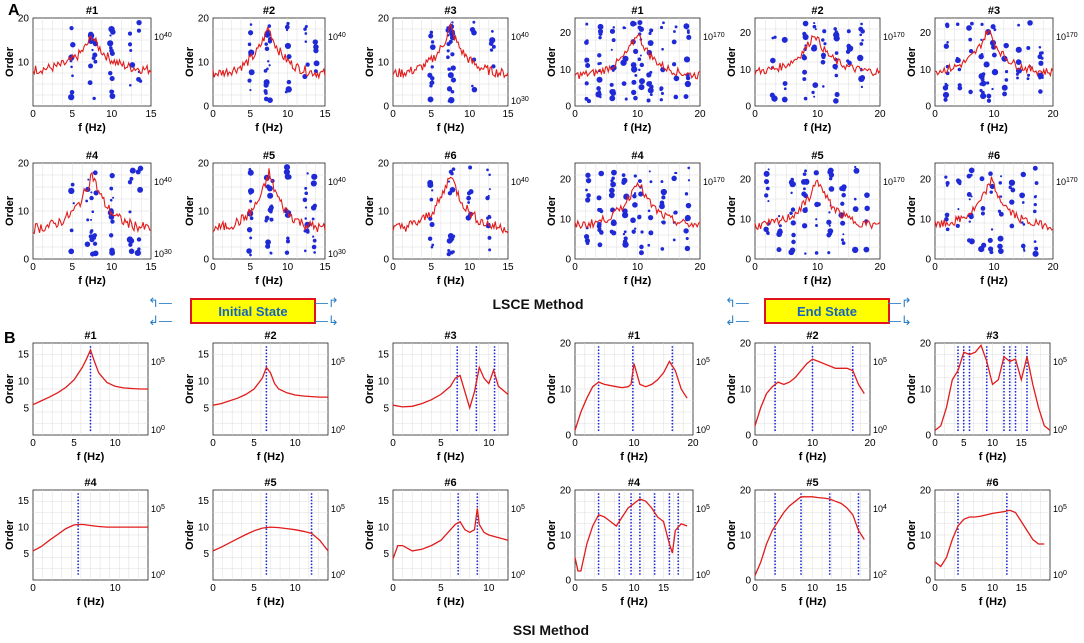 This screenshot has height=643, width=1084. I want to click on spectrum-line, so click(92, 203).